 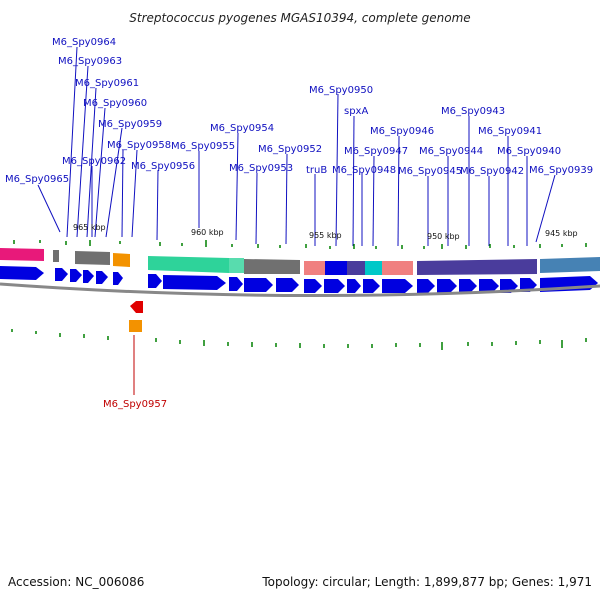 I want to click on scale-label: 955 kbp, so click(x=325, y=235).